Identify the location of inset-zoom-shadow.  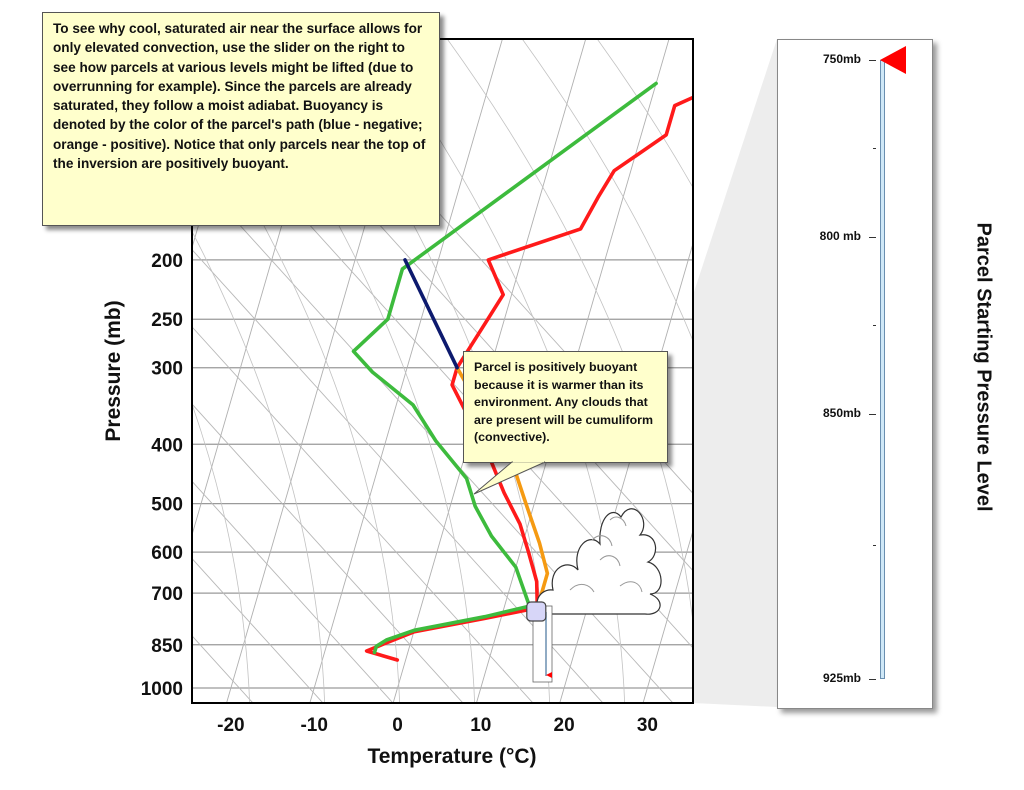
(735, 373).